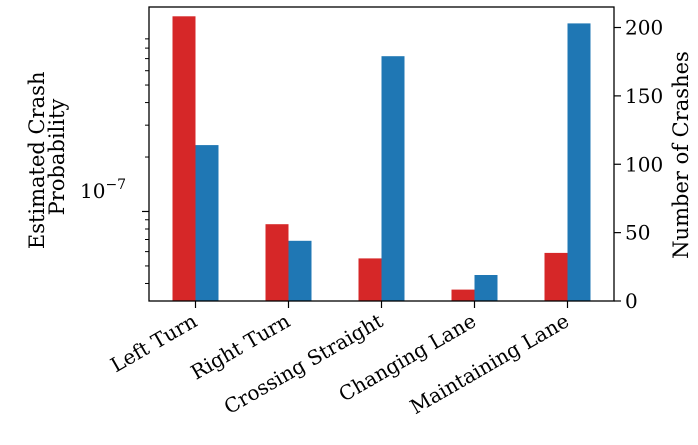 Image resolution: width=698 pixels, height=445 pixels. Describe the element at coordinates (37, 161) in the screenshot. I see `left-axis-label-line-1: Estimated Crash` at that location.